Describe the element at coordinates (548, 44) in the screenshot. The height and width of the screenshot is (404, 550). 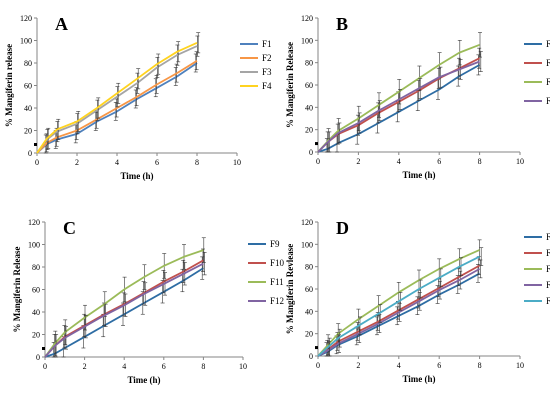
I see `legend-label: F5` at that location.